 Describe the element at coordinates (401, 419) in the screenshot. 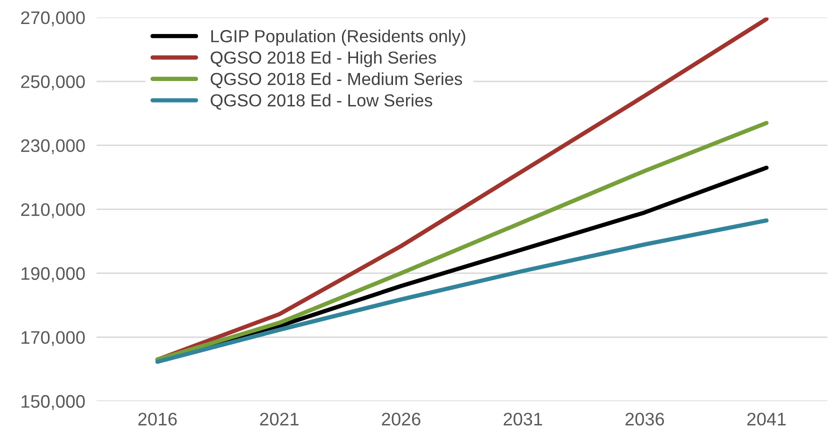

I see `x-tick-label: 2026` at that location.